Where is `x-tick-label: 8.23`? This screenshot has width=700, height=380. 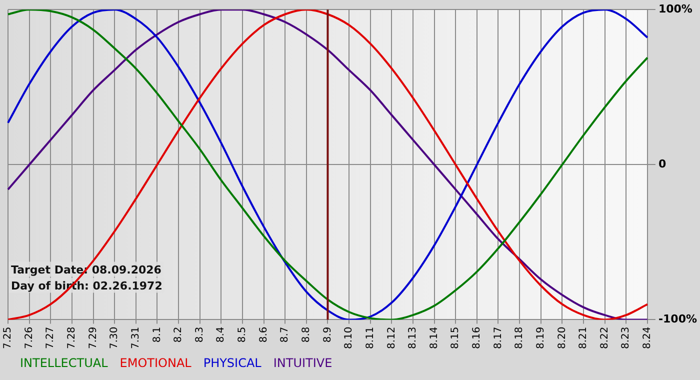
x-tick-label: 8.23 is located at coordinates (626, 337).